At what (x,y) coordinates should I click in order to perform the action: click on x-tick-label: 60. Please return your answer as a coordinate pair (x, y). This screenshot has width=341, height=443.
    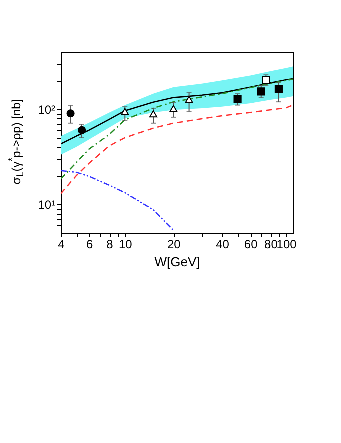
    Looking at the image, I should click on (251, 245).